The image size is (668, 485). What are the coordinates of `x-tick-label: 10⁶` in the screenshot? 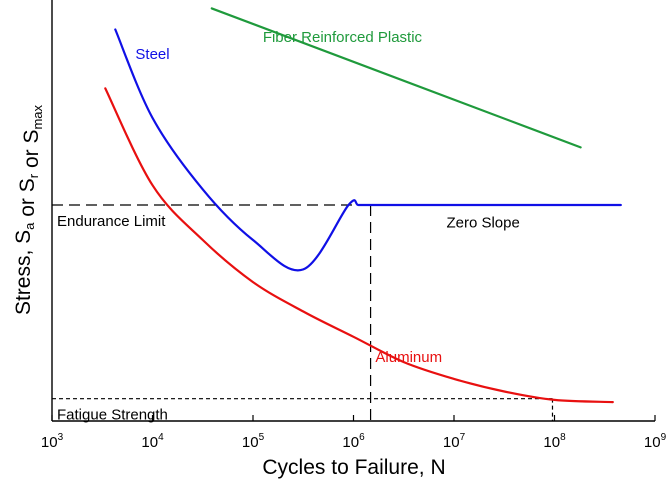 It's located at (353, 441).